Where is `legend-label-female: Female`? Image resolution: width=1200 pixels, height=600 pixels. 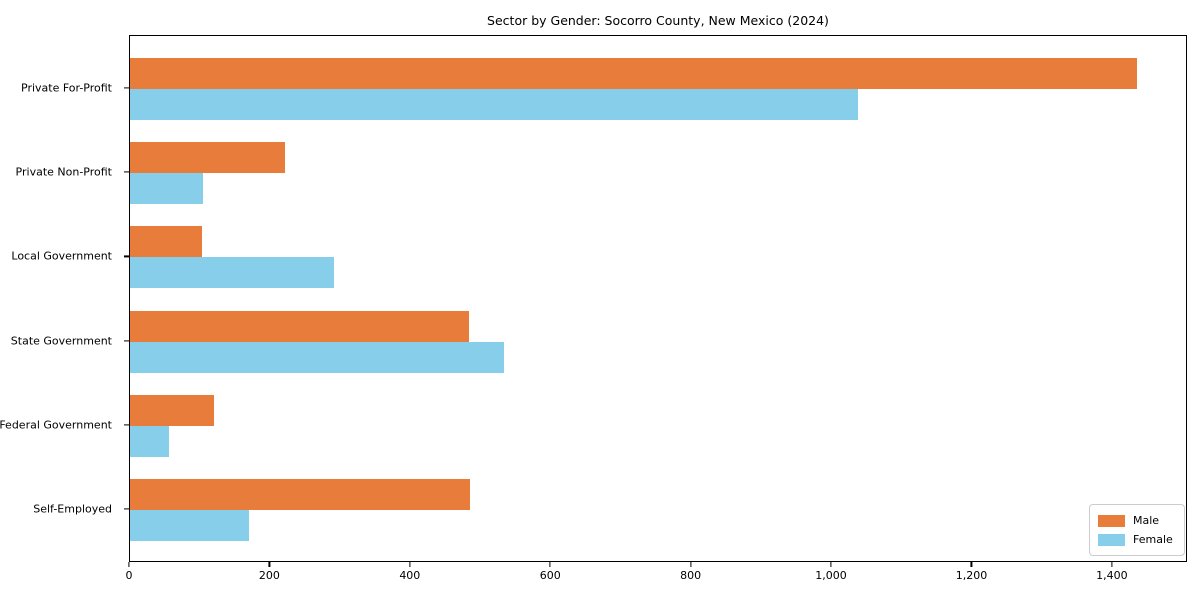
legend-label-female: Female is located at coordinates (1153, 539).